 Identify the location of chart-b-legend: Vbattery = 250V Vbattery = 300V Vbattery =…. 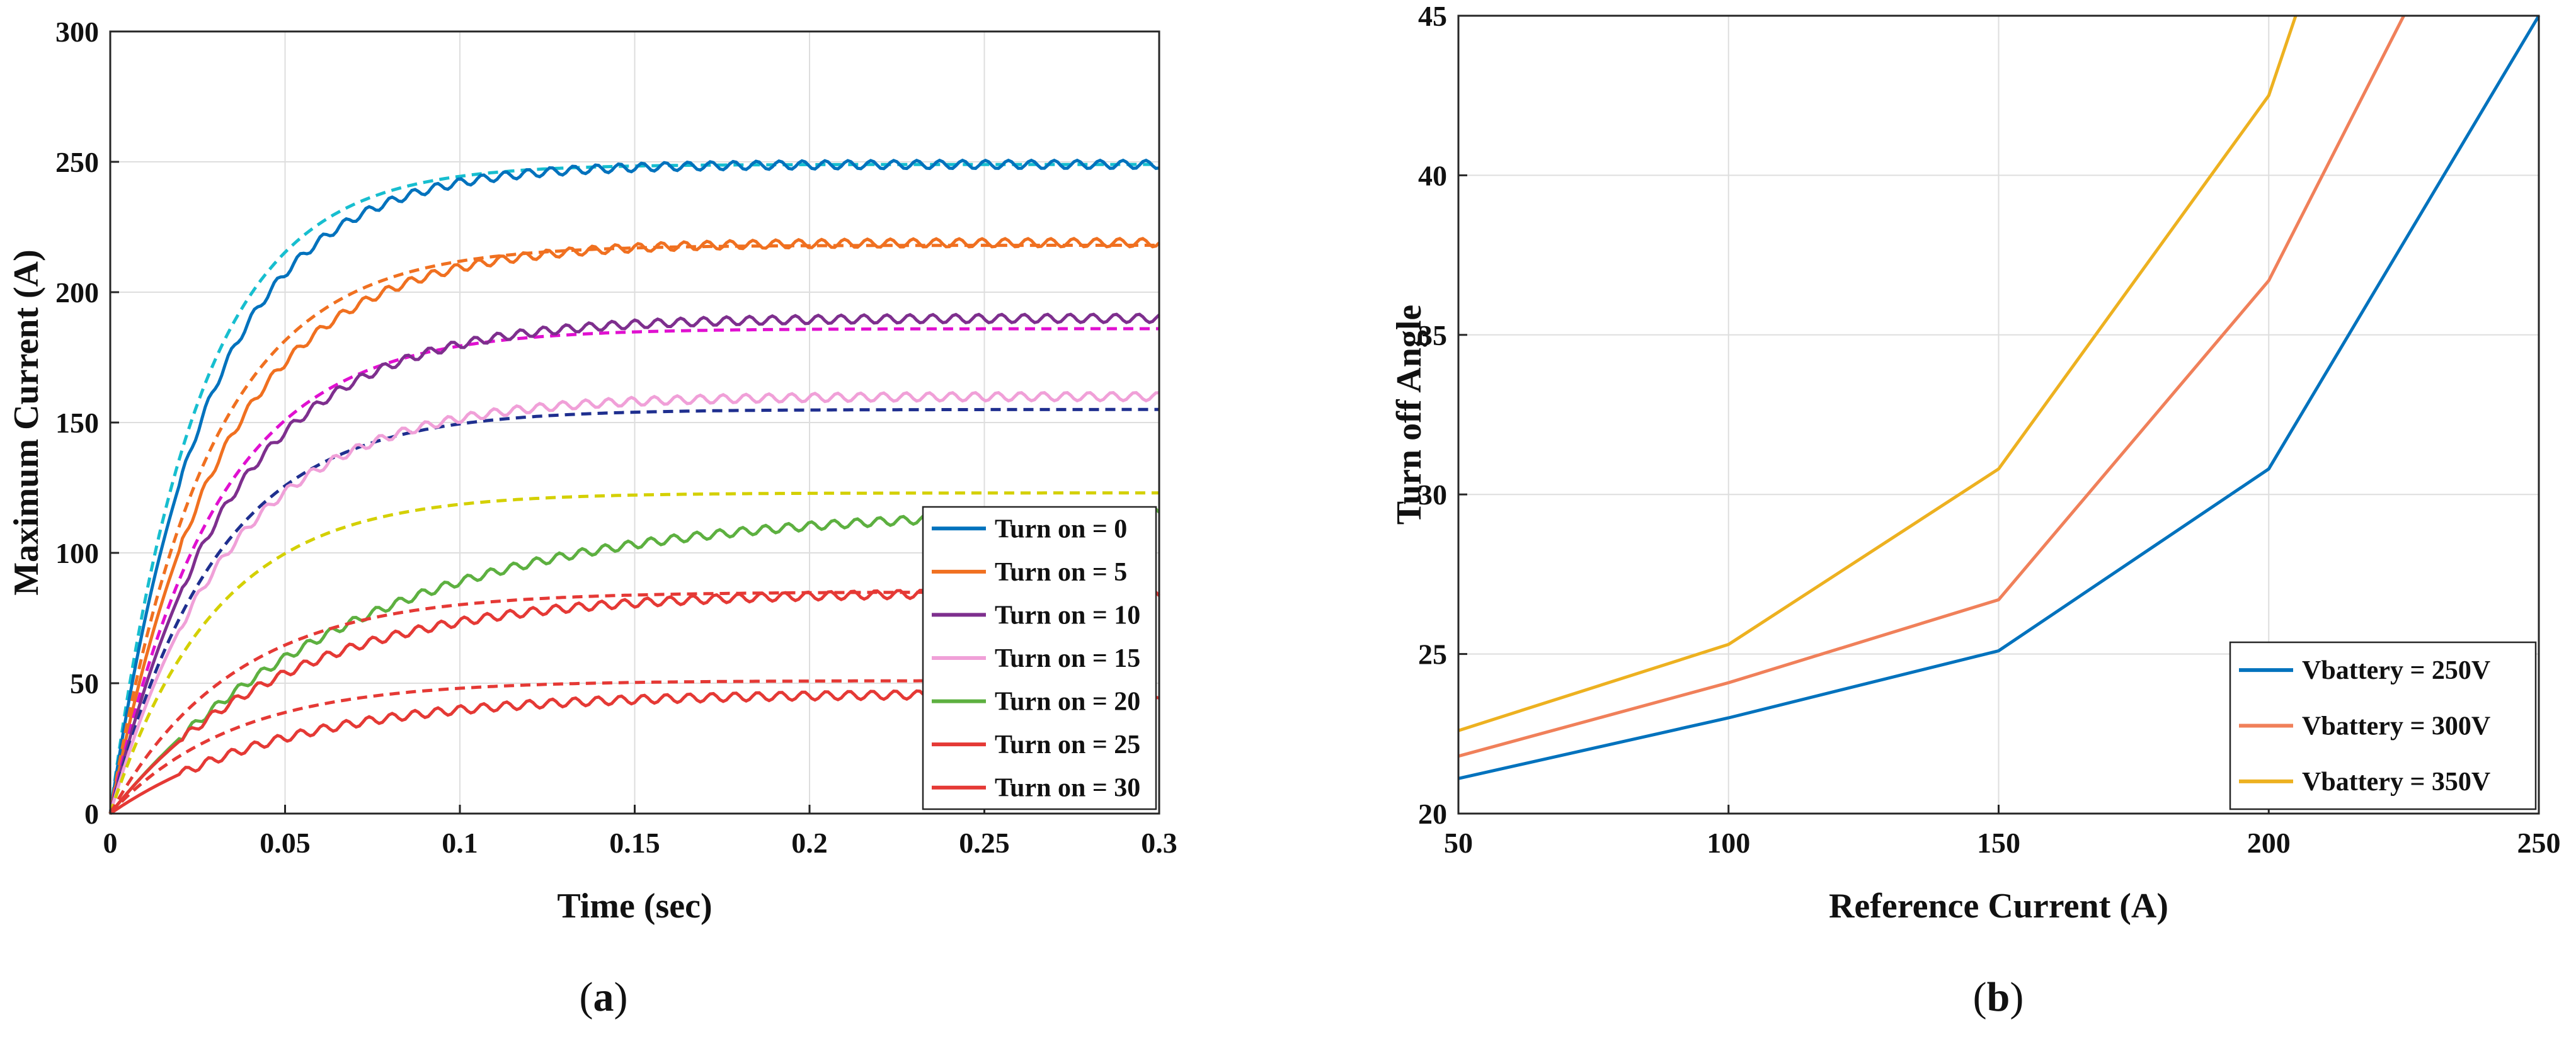
(2383, 725).